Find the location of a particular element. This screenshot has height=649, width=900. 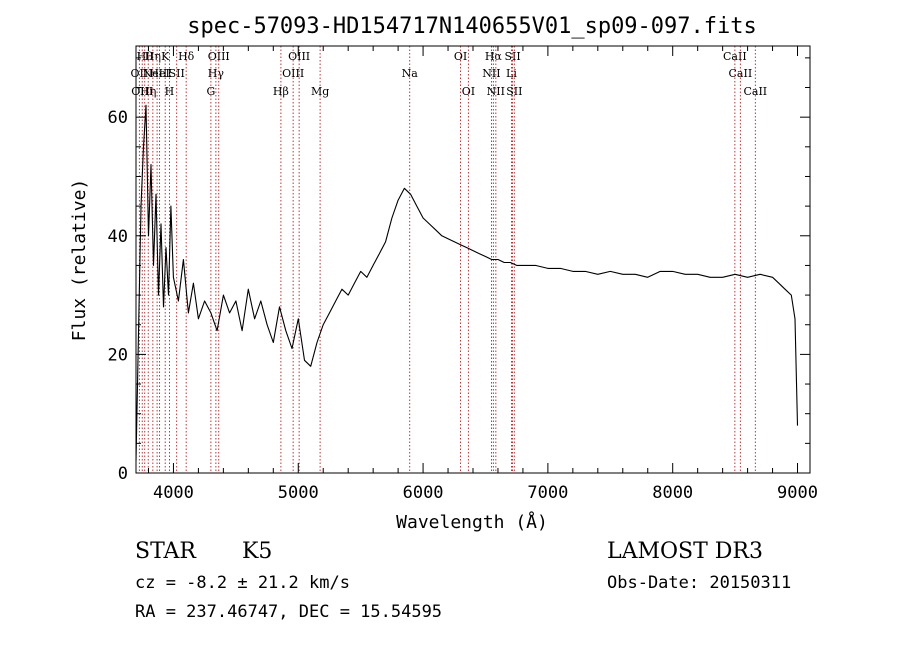

line-label-0: OII is located at coordinates (140, 73).